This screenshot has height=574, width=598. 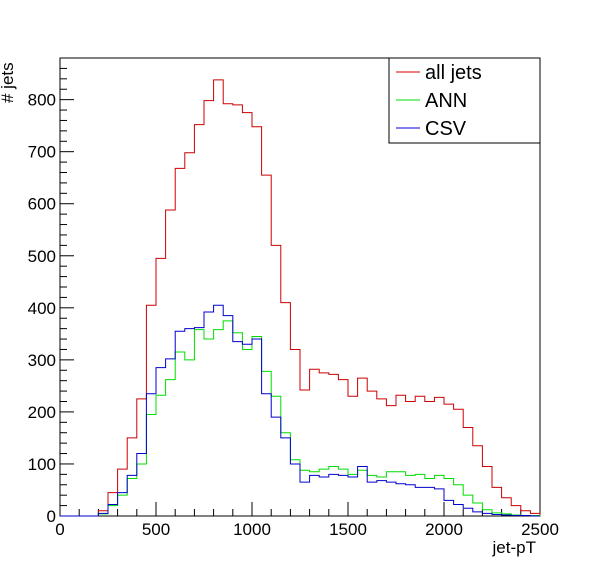 I want to click on y-tick-label: 700, so click(x=42, y=152).